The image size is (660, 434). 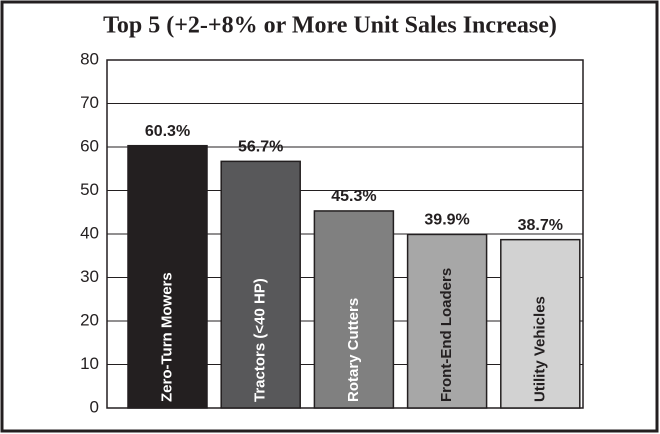 I want to click on y-tick-label: 10, so click(x=89, y=363).